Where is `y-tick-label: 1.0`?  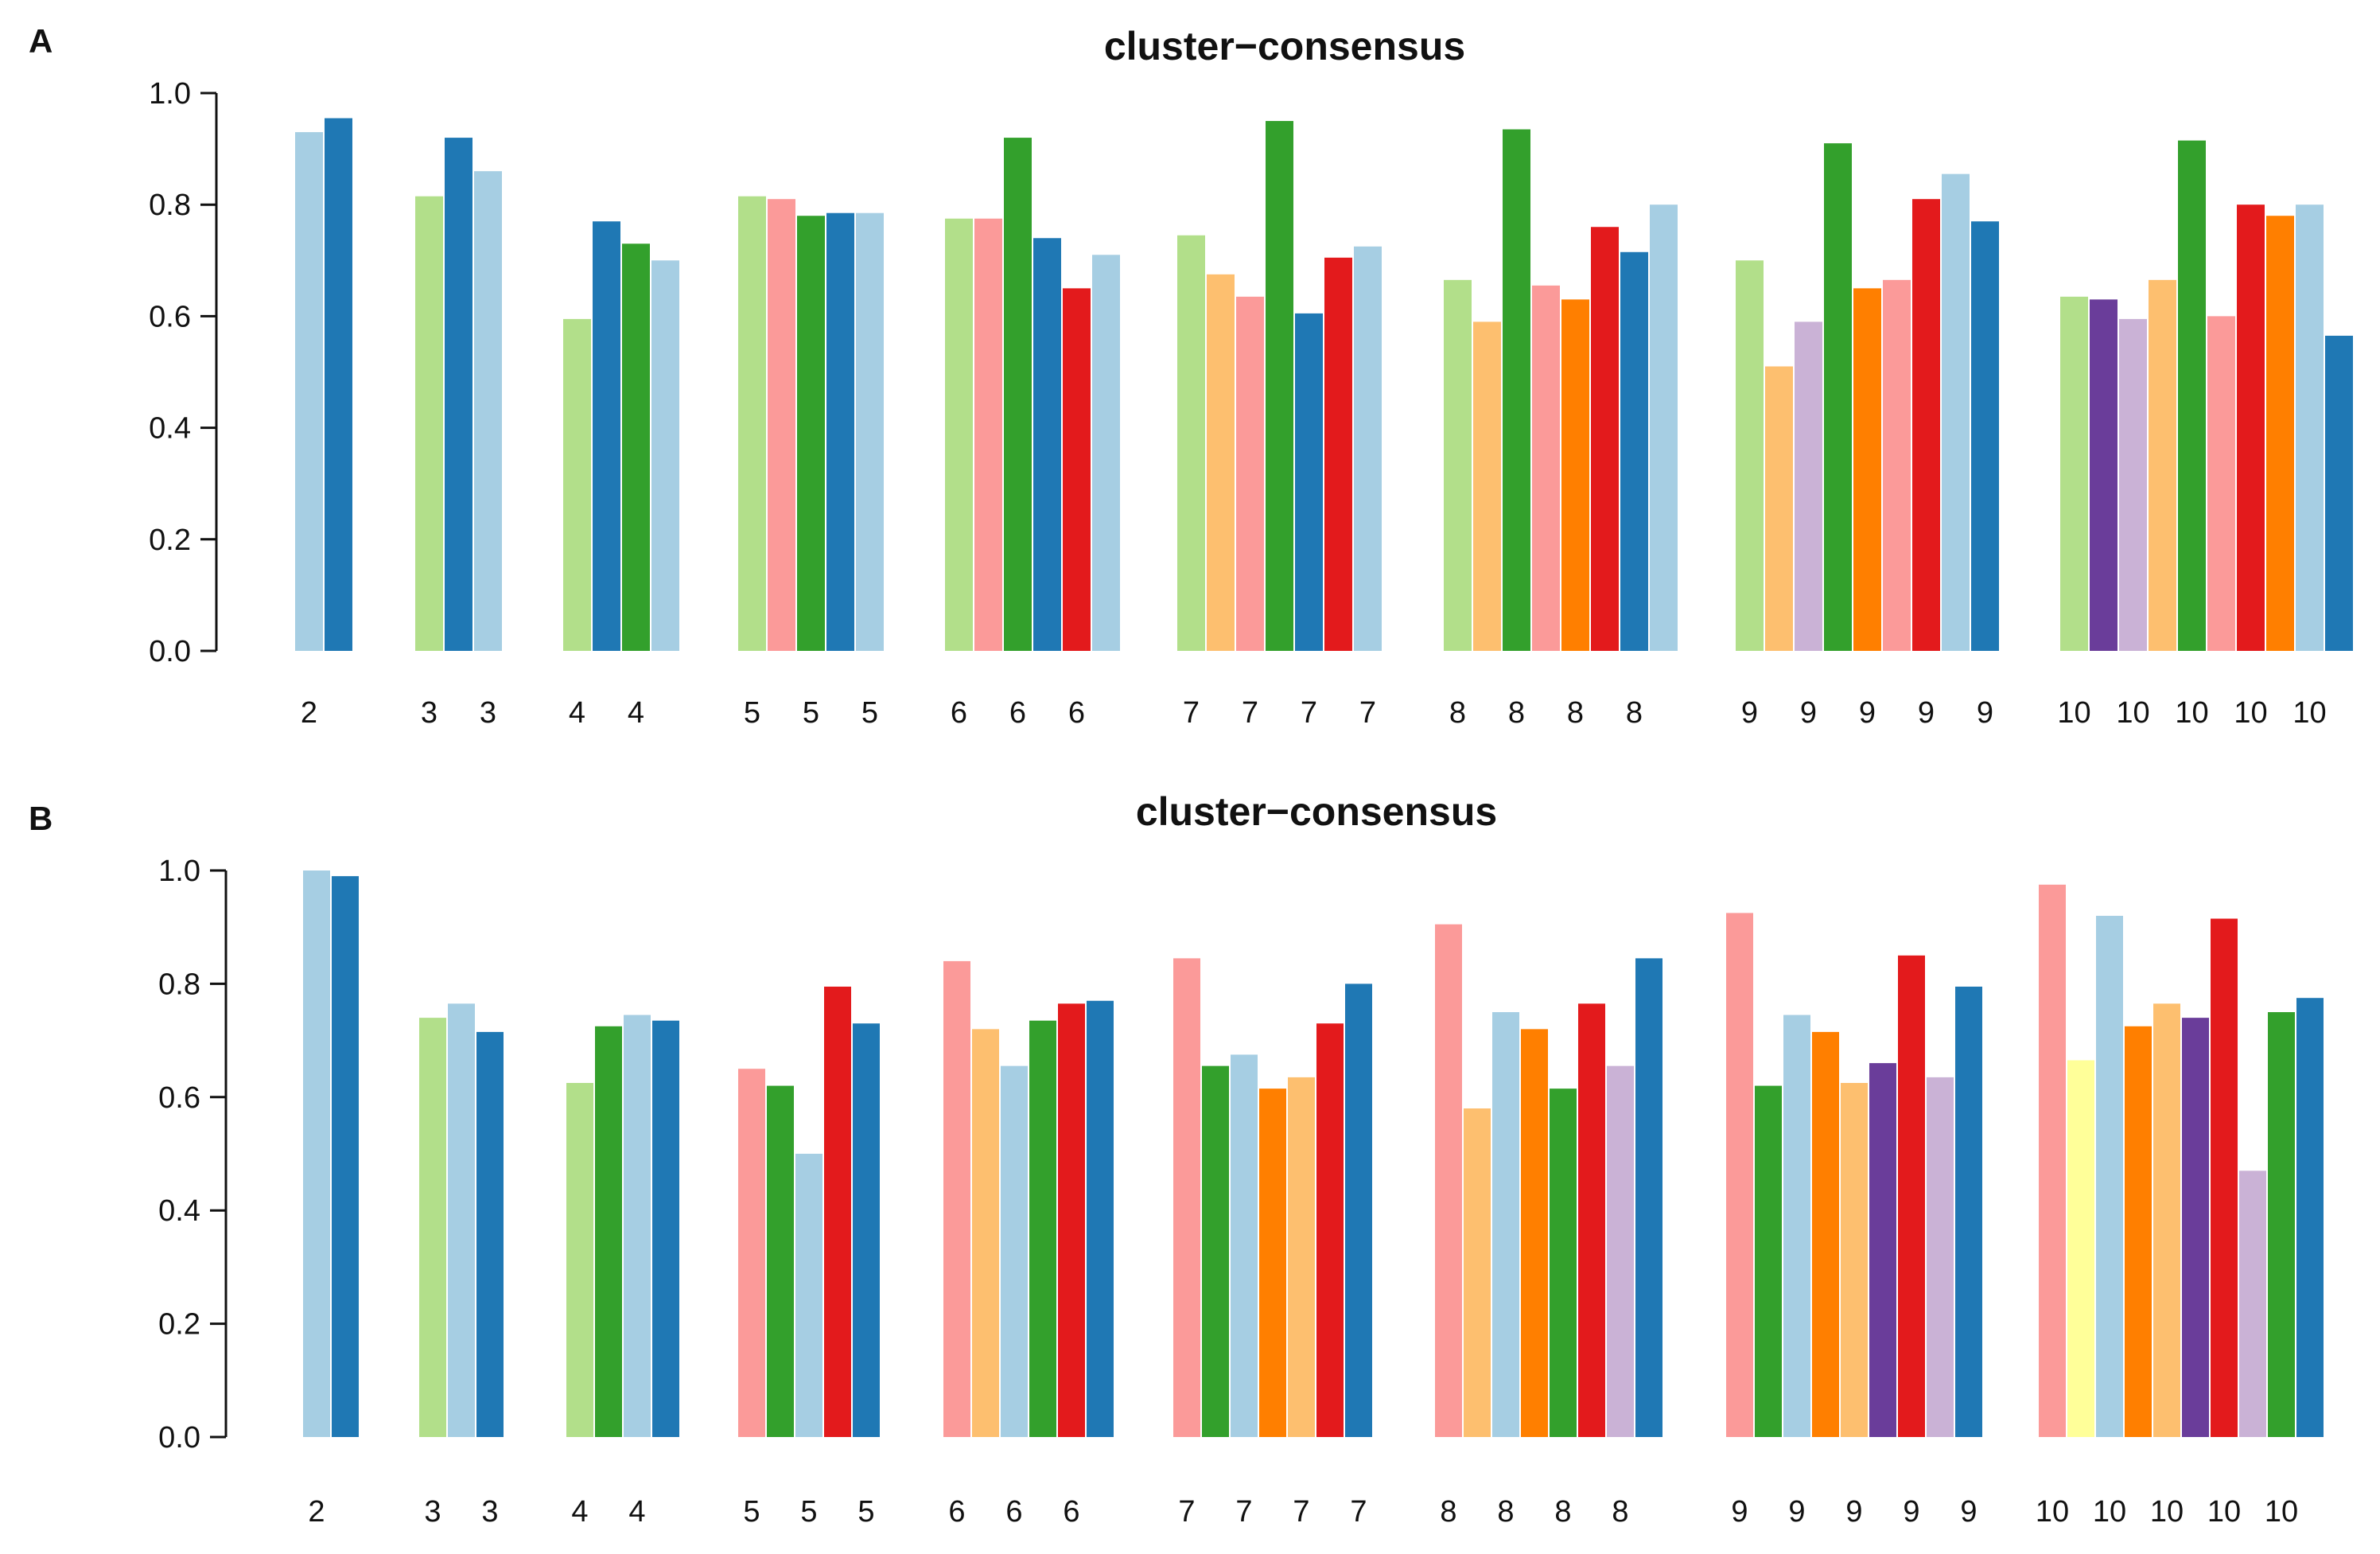 y-tick-label: 1.0 is located at coordinates (179, 871).